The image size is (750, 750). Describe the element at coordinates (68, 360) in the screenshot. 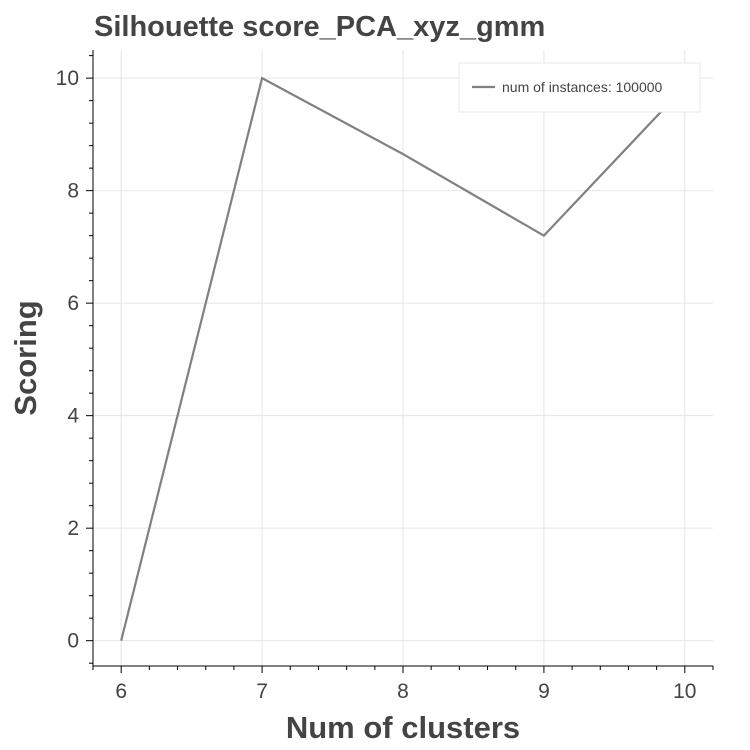

I see `y-tick-labels: 0 2 4 6 8 10` at that location.